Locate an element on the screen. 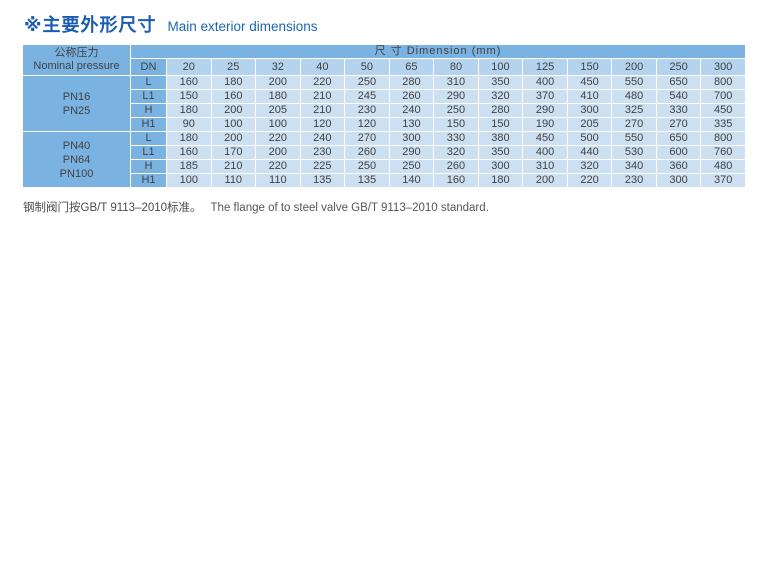  dn-value-cell: 100 is located at coordinates (500, 67).